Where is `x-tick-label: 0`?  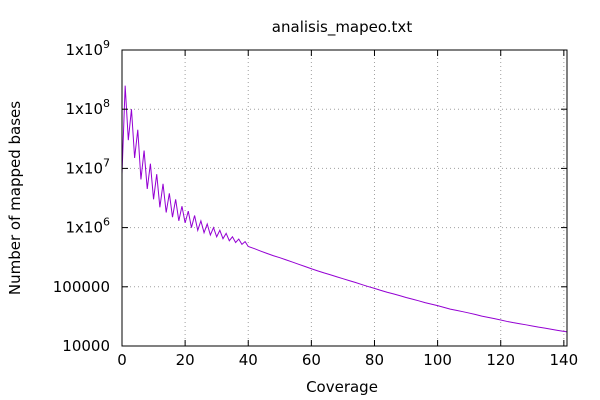 x-tick-label: 0 is located at coordinates (122, 360).